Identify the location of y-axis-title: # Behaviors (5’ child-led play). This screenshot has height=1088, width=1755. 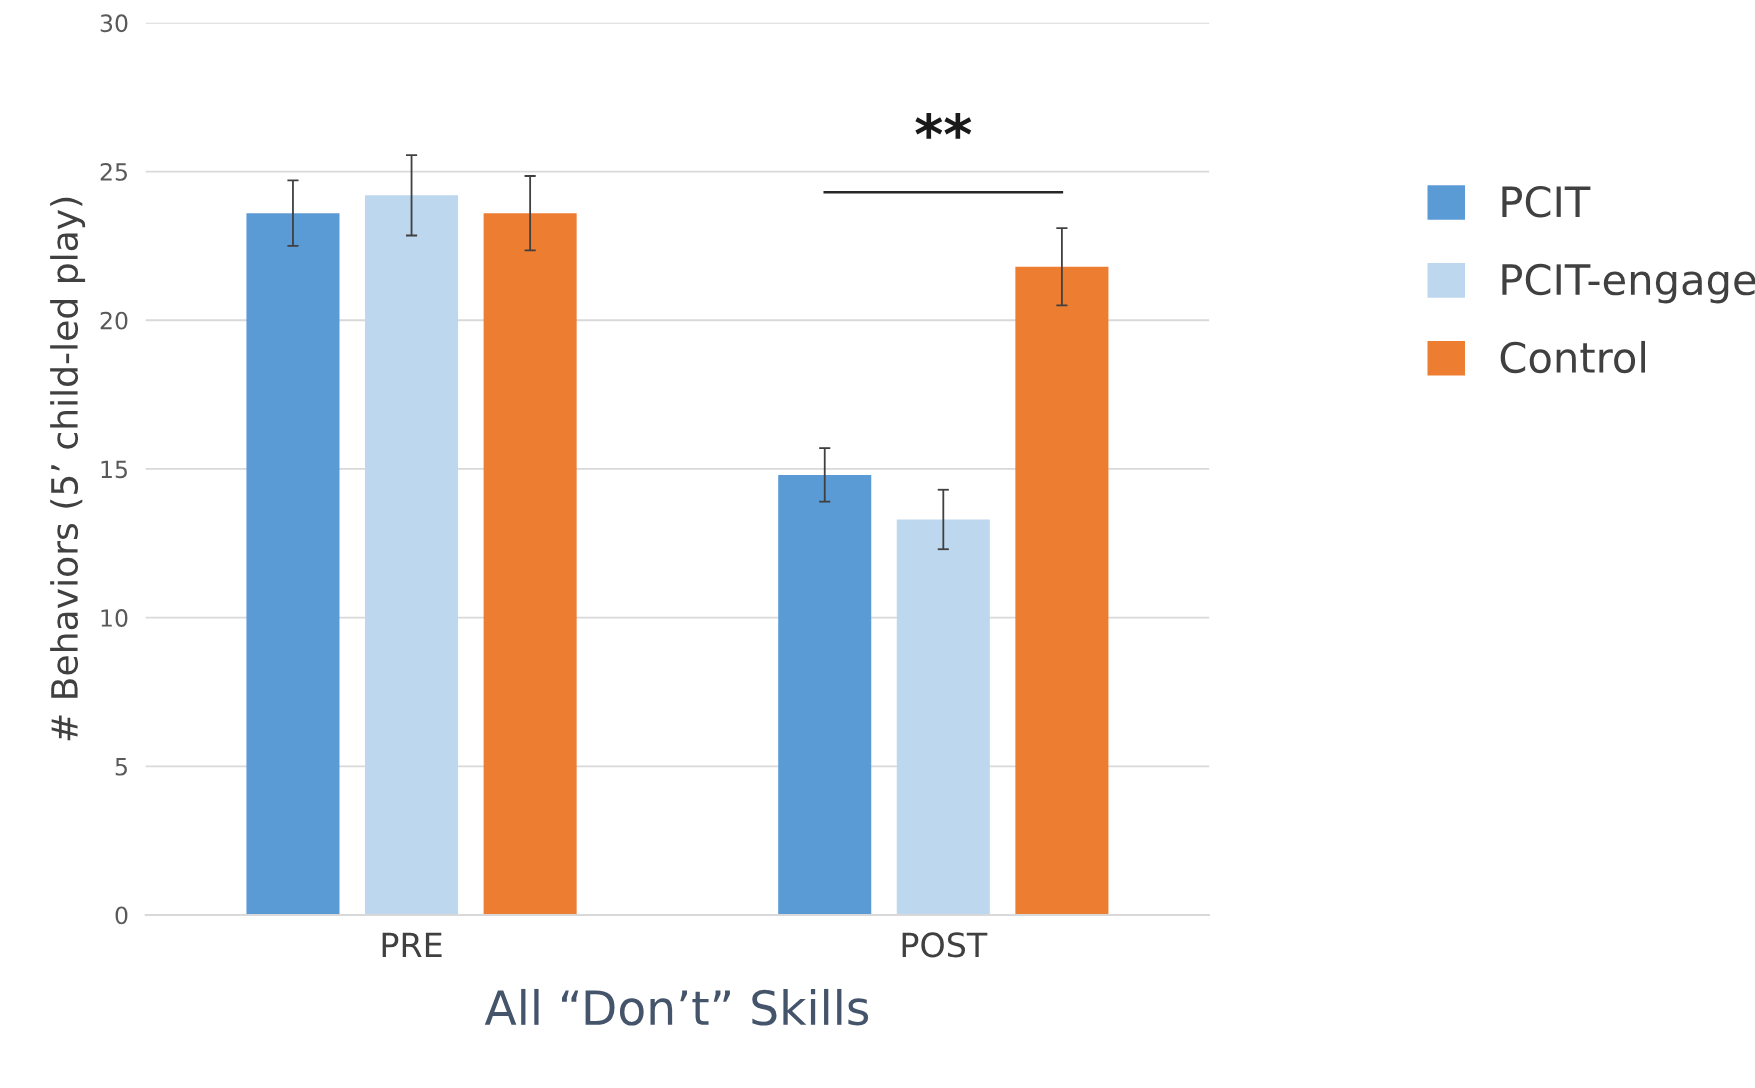
(68, 469).